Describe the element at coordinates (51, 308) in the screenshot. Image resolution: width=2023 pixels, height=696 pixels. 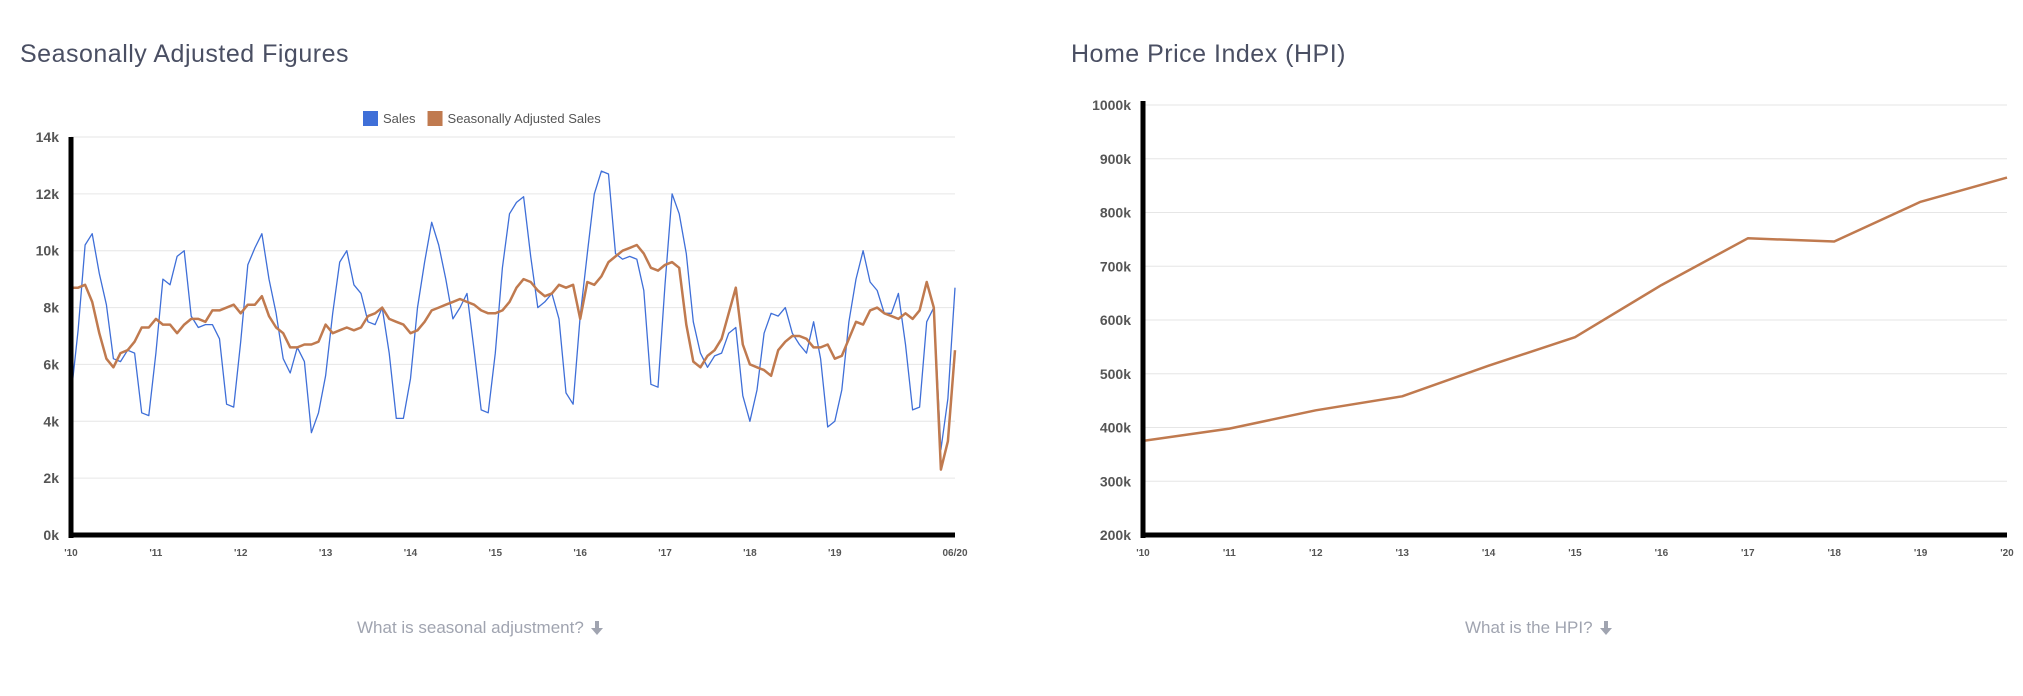
I see `y-tick-label: 8k` at that location.